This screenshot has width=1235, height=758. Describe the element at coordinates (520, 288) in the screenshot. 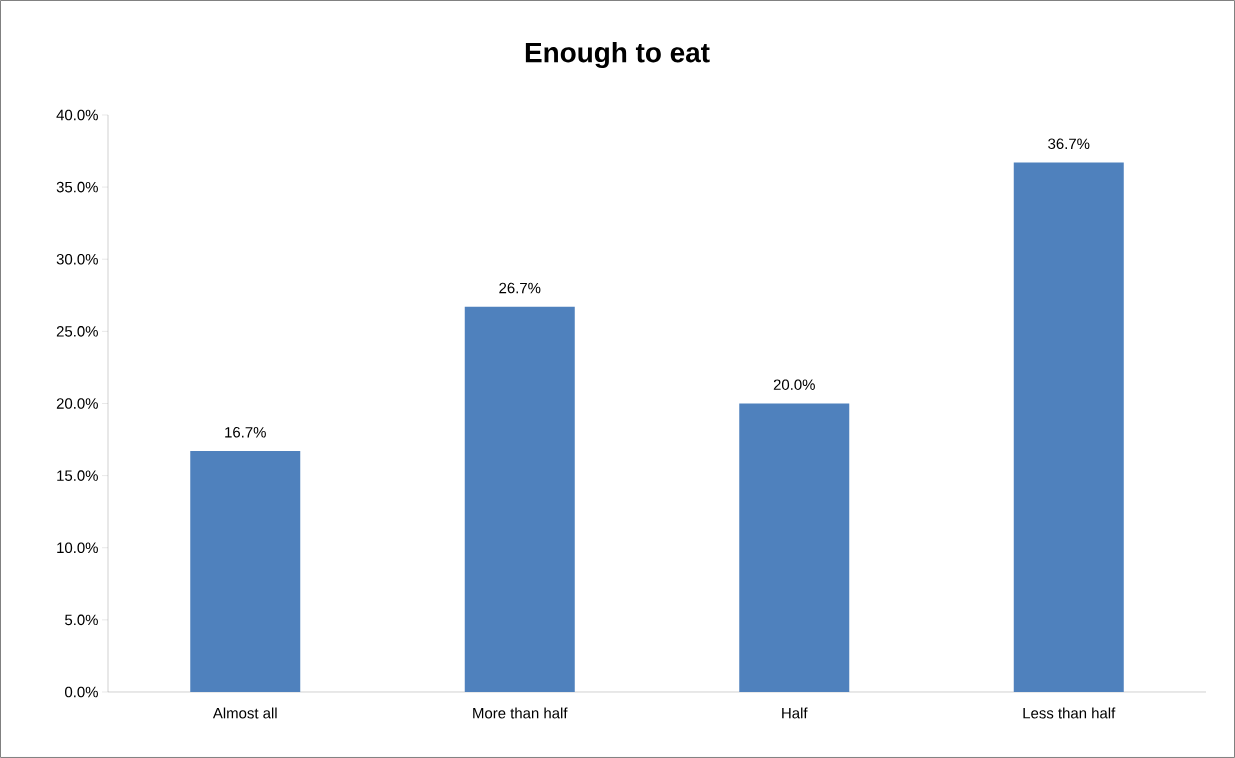

I see `data-label: 26.7%` at that location.